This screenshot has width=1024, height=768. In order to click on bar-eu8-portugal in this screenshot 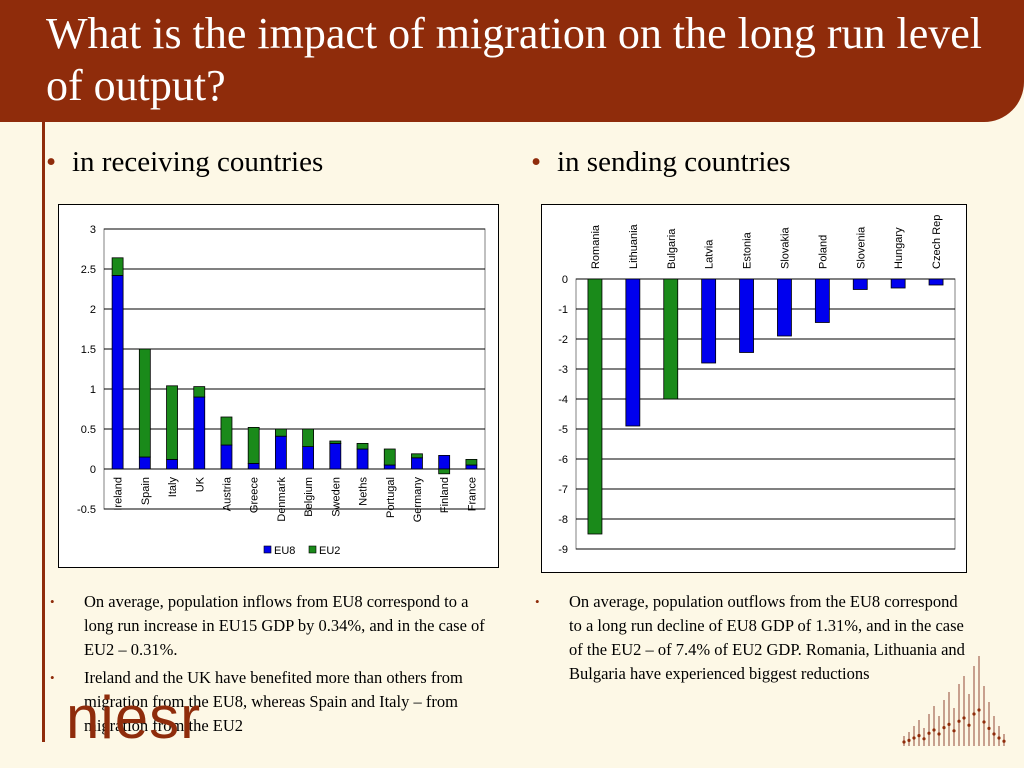, I will do `click(389, 467)`.